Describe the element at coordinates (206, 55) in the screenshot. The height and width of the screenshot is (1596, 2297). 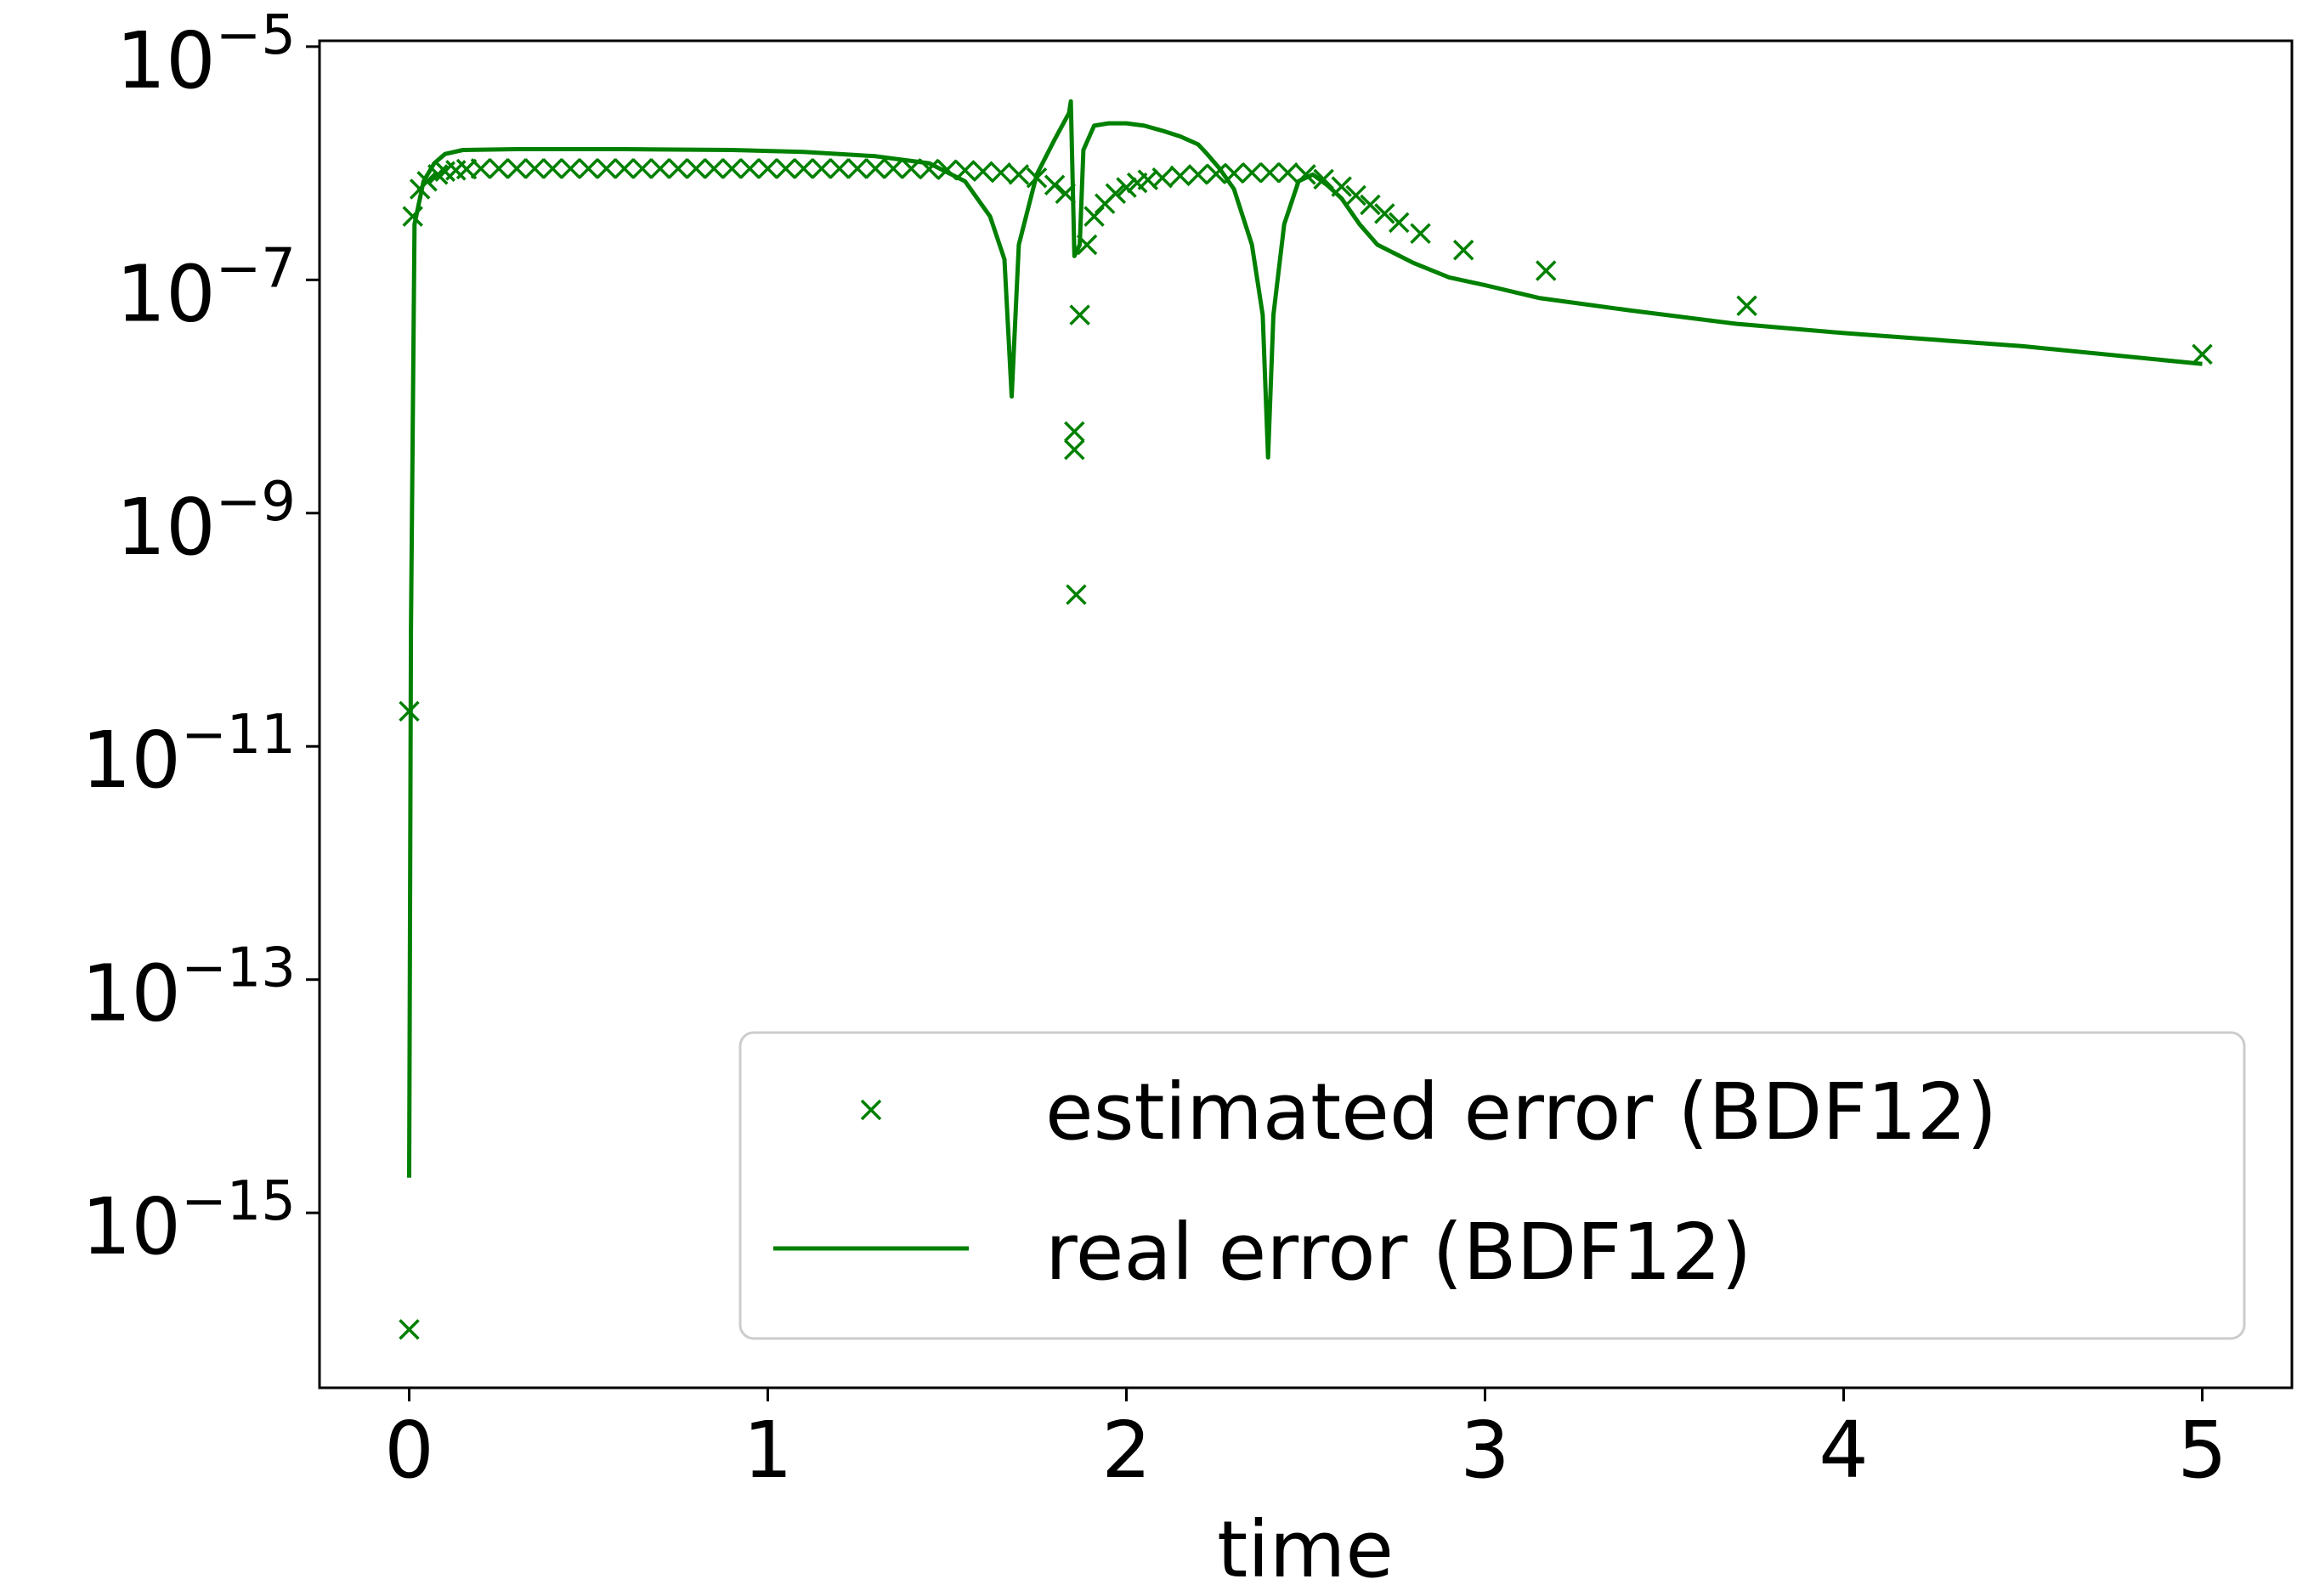
I see `y-tick-label: 10⁻⁵` at that location.